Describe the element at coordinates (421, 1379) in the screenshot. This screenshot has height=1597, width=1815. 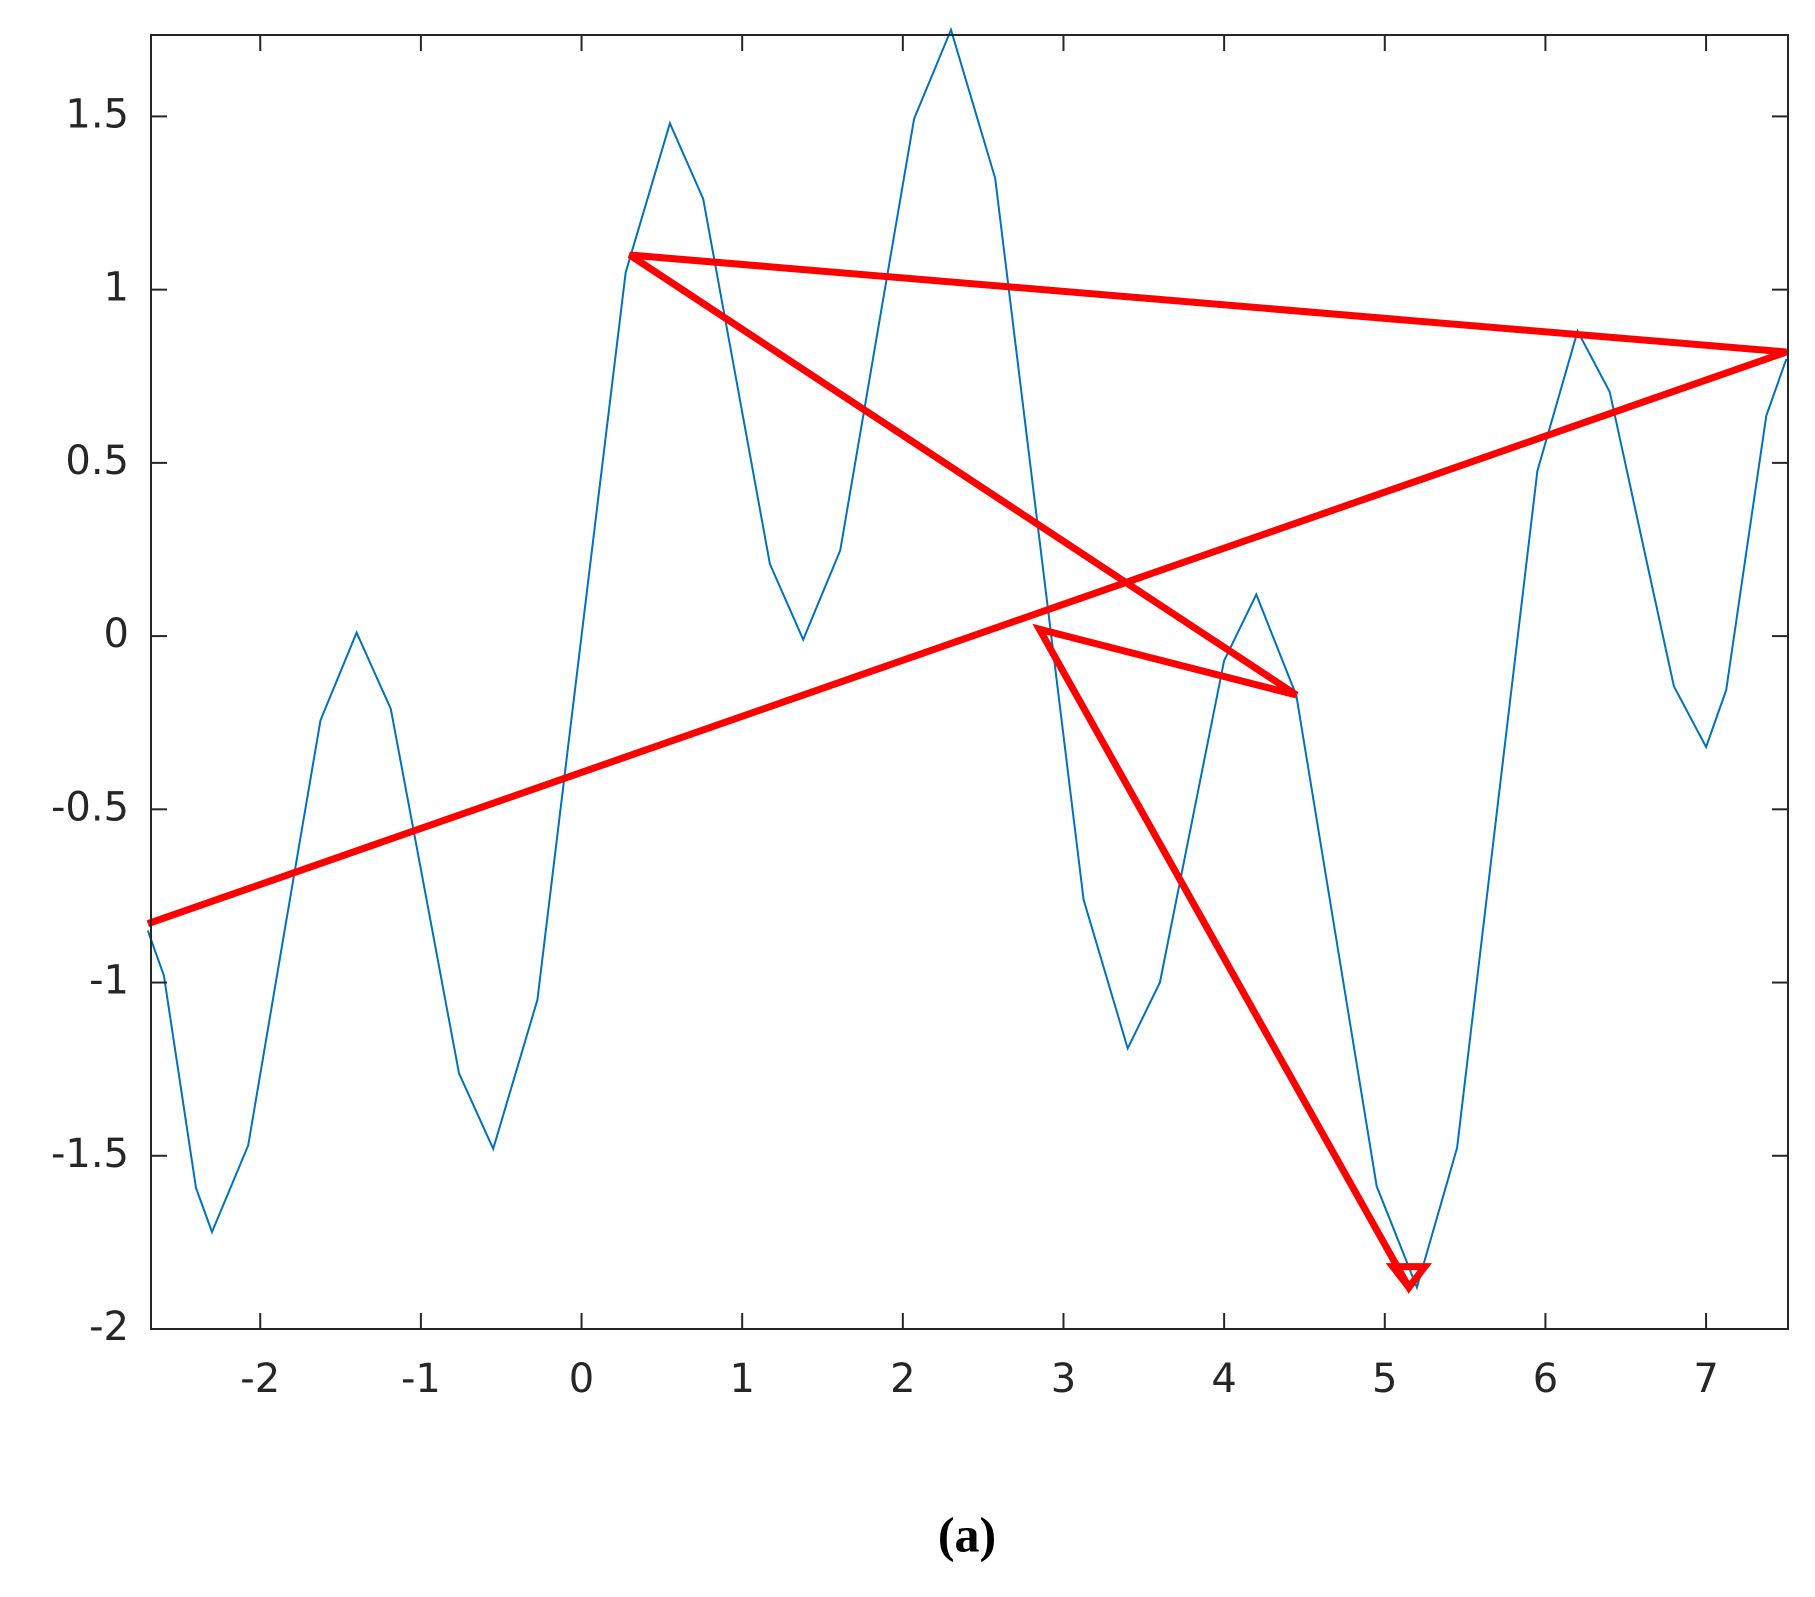
I see `x-tick-label: -1` at that location.